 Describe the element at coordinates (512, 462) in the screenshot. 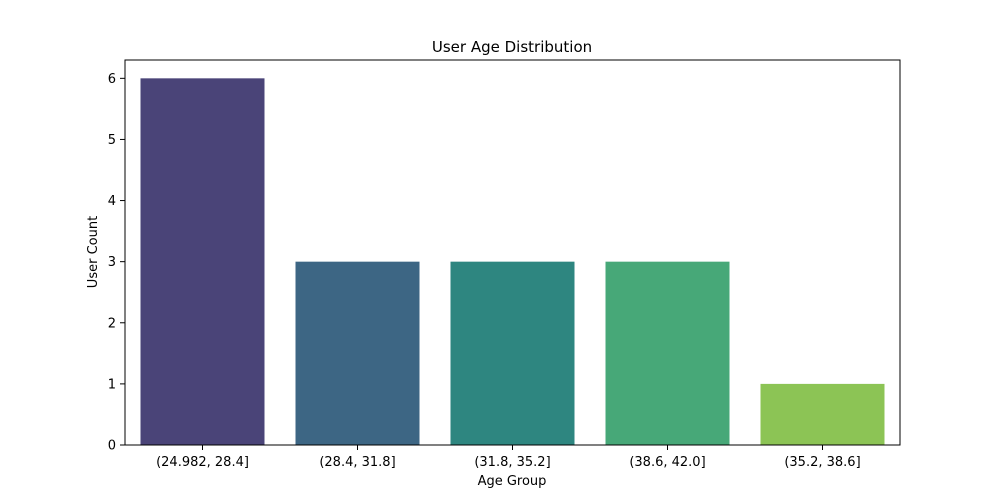

I see `x-tick-label: (31.8, 35.2]` at that location.